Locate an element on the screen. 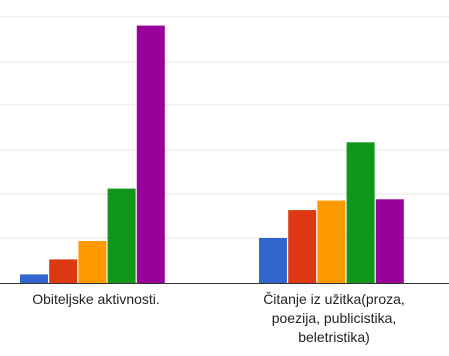 The width and height of the screenshot is (449, 356). category-label: poezija, publicistika, is located at coordinates (334, 318).